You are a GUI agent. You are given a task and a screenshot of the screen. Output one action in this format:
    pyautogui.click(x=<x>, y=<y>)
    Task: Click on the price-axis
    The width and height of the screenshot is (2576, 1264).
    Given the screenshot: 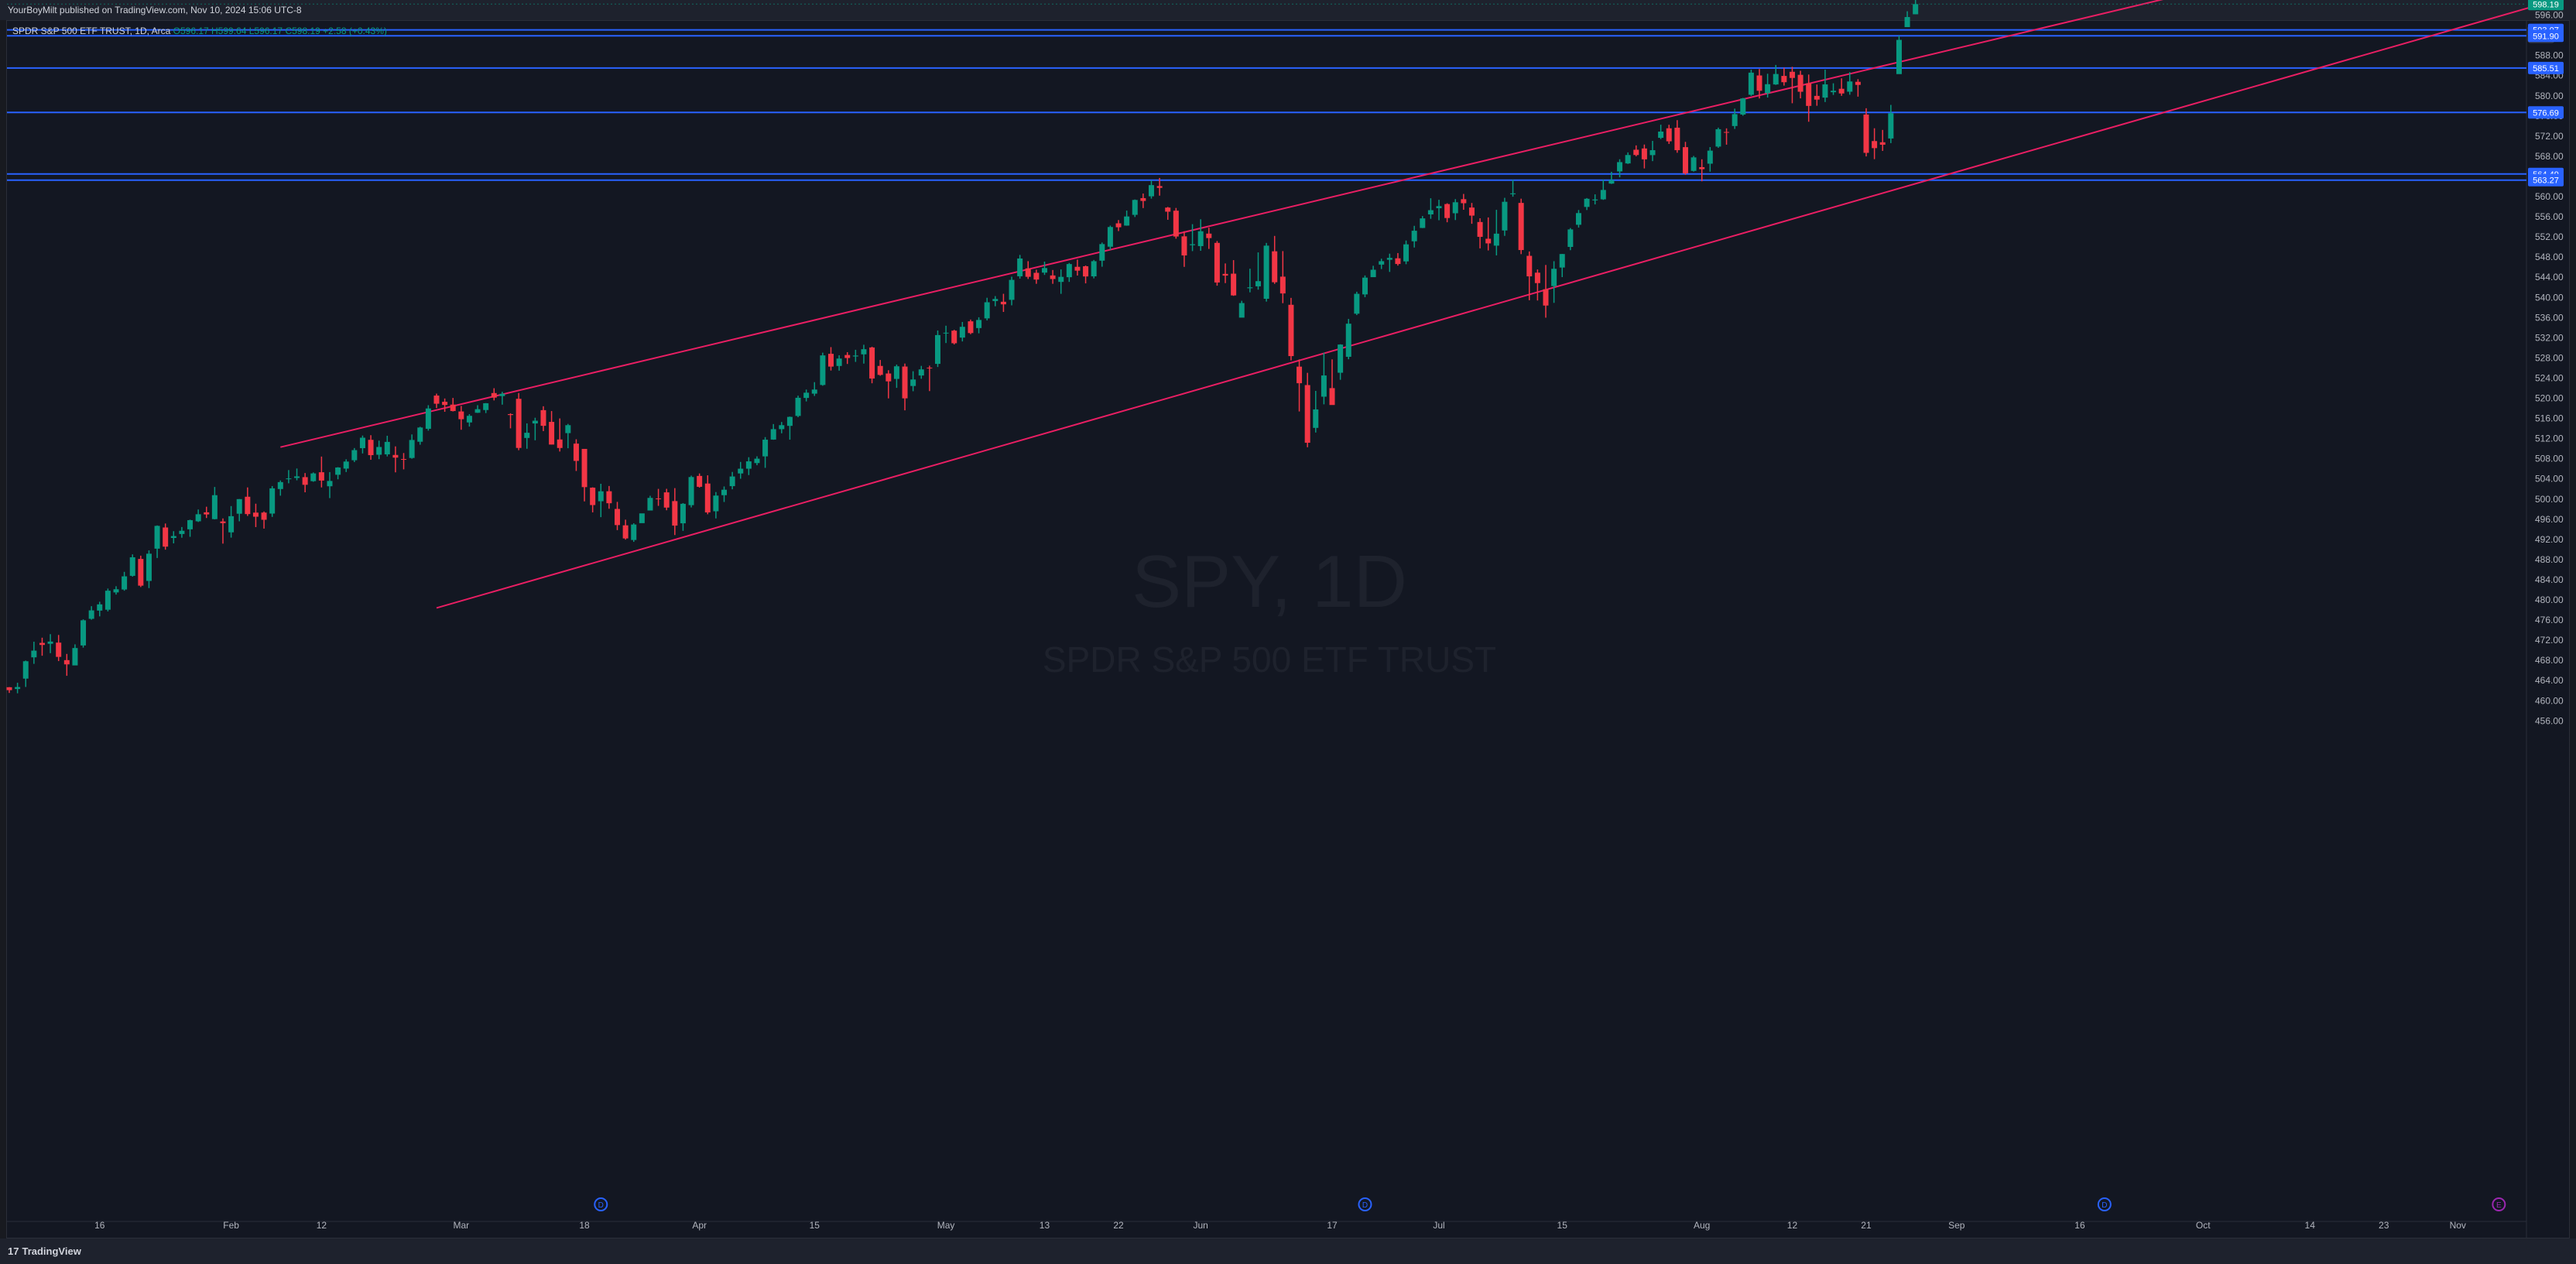 What is the action you would take?
    pyautogui.click(x=2547, y=629)
    